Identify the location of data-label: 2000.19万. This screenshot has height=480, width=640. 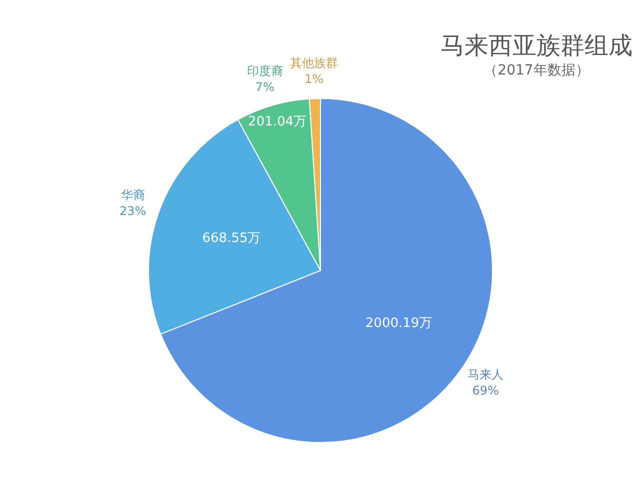
(398, 324).